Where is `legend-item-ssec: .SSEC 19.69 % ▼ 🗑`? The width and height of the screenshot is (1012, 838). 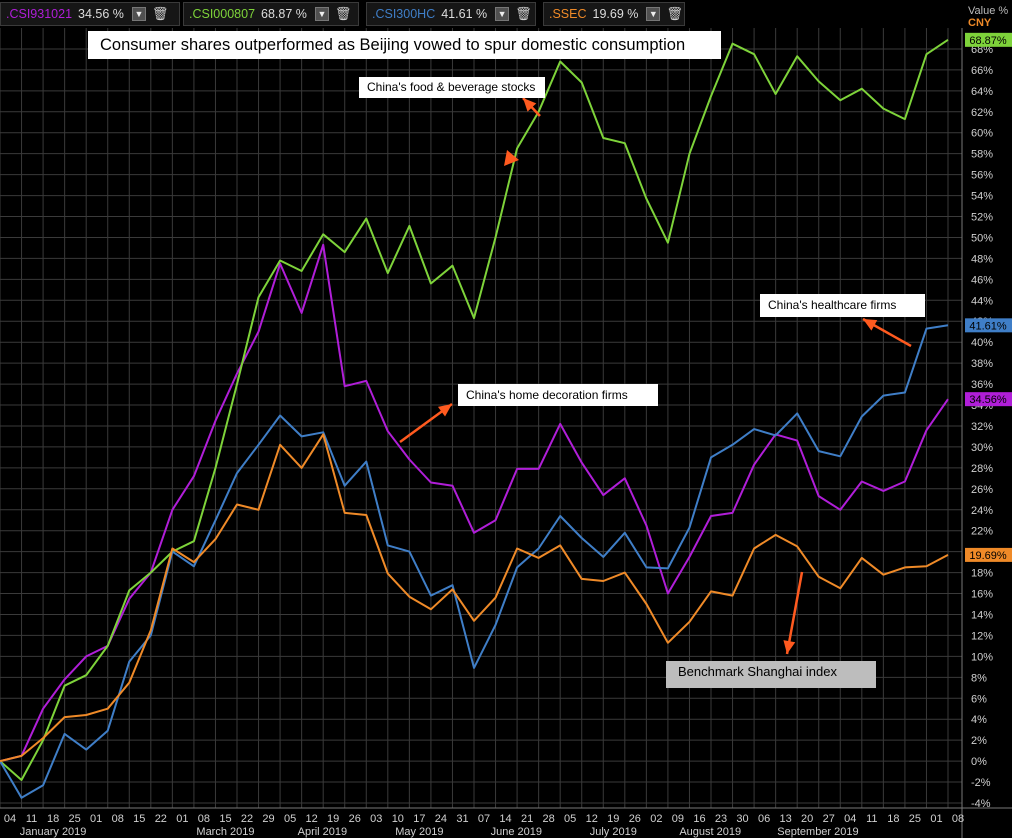
legend-item-ssec: .SSEC 19.69 % ▼ 🗑 is located at coordinates (614, 14).